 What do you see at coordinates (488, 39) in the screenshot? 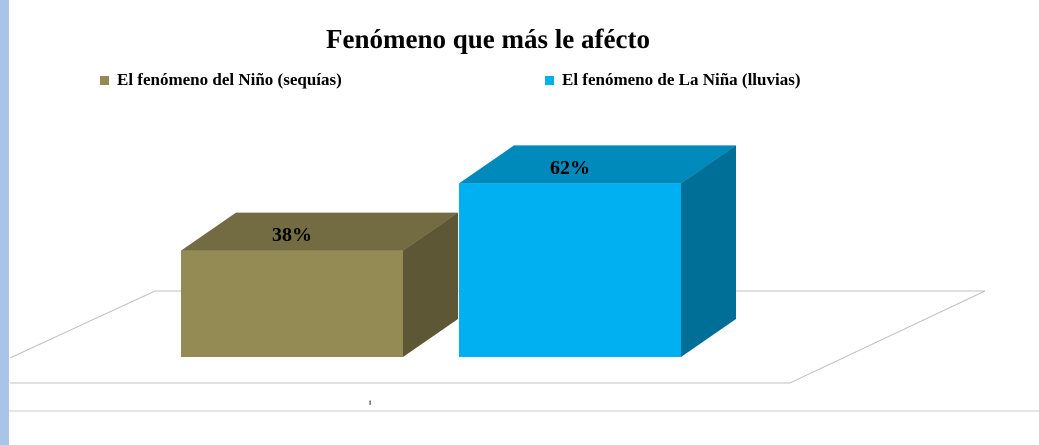
I see `chart-title: Fenómeno que más le afécto` at bounding box center [488, 39].